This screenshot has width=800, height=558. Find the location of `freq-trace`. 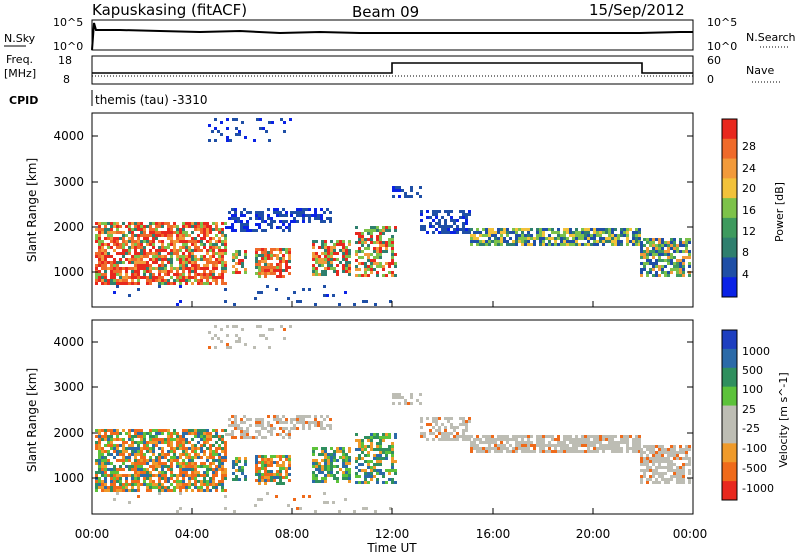

freq-trace is located at coordinates (392, 68).